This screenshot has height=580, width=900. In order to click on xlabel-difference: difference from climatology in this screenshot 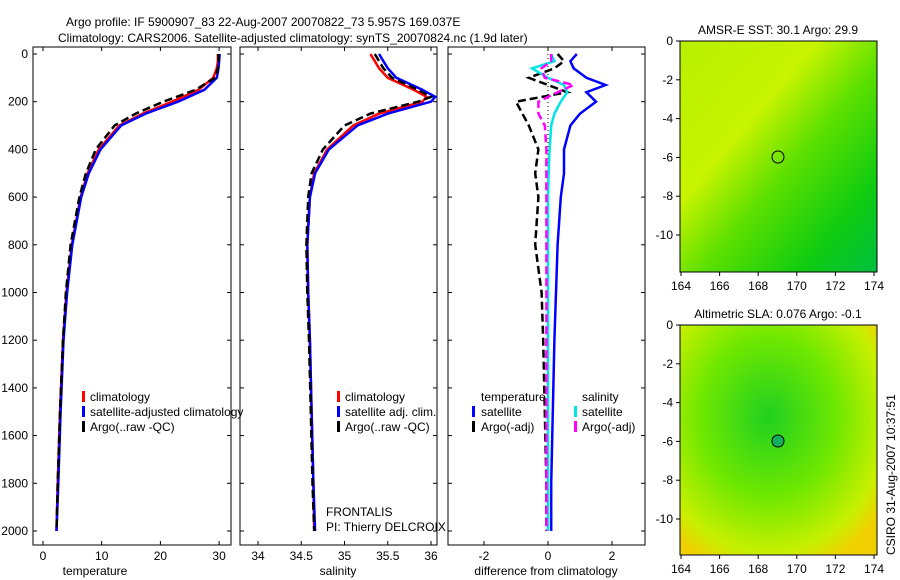, I will do `click(545, 571)`.